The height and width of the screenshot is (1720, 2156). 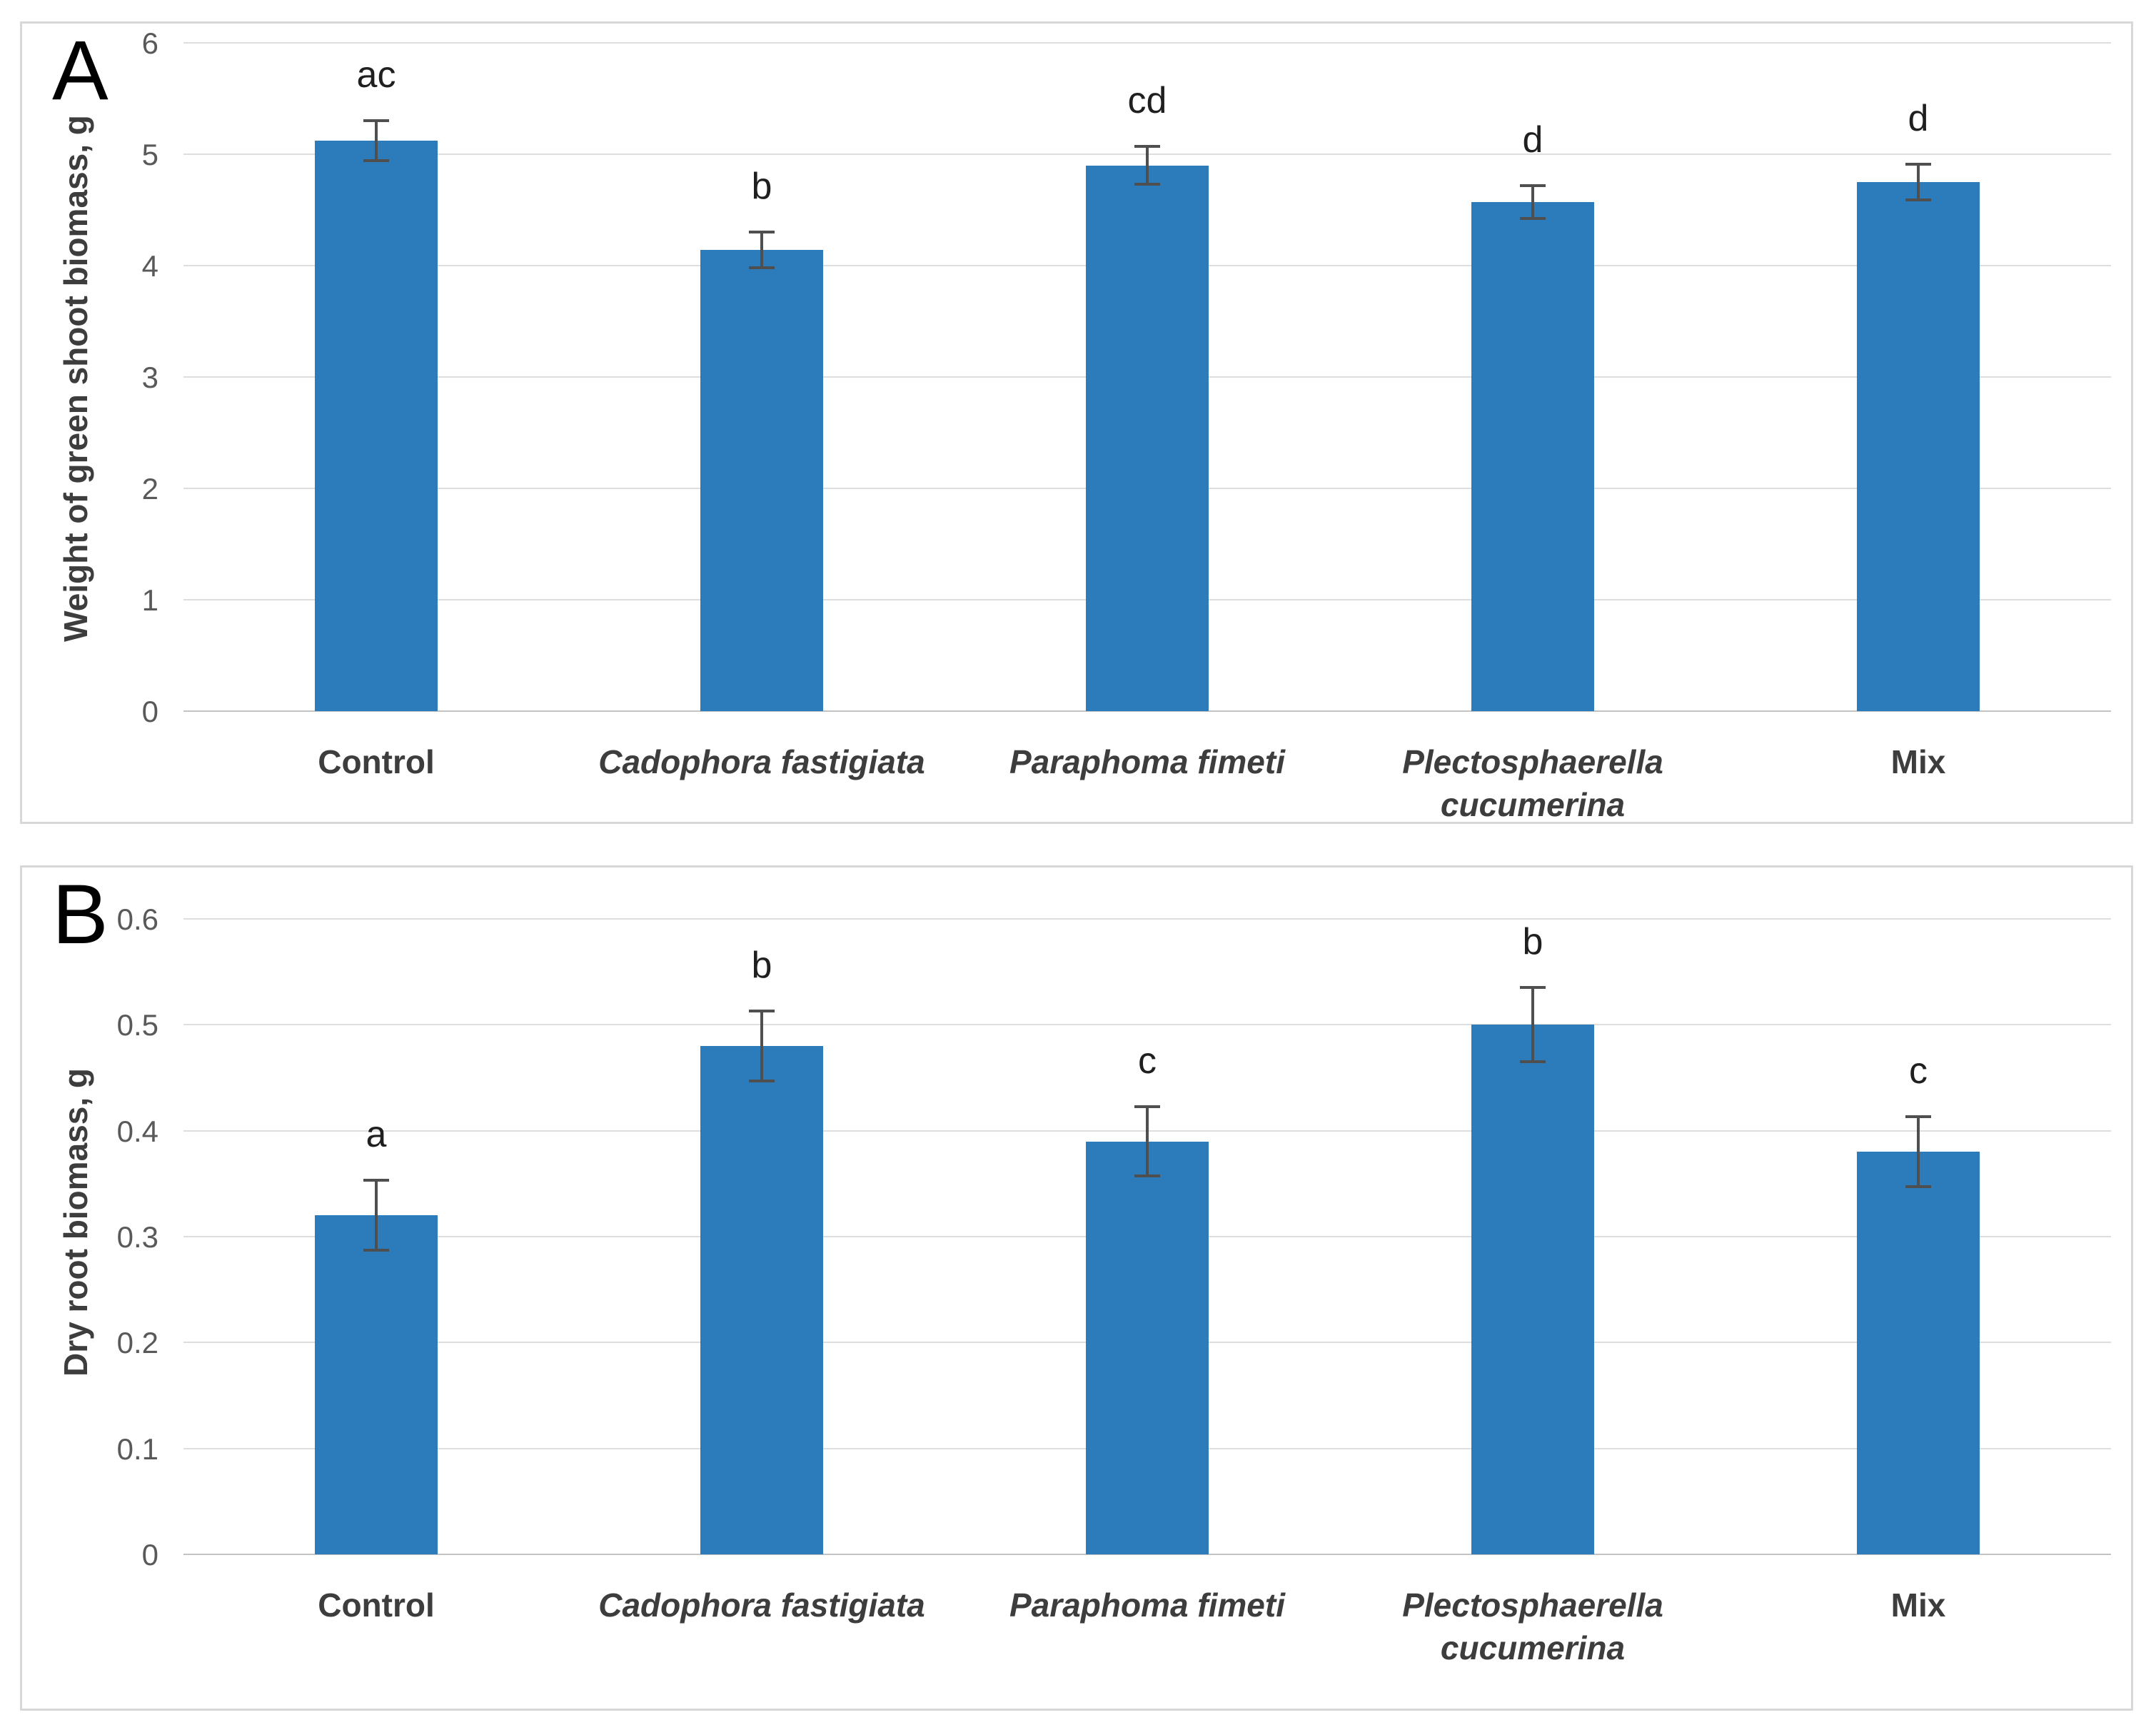 What do you see at coordinates (150, 600) in the screenshot?
I see `y-tick-label: 1` at bounding box center [150, 600].